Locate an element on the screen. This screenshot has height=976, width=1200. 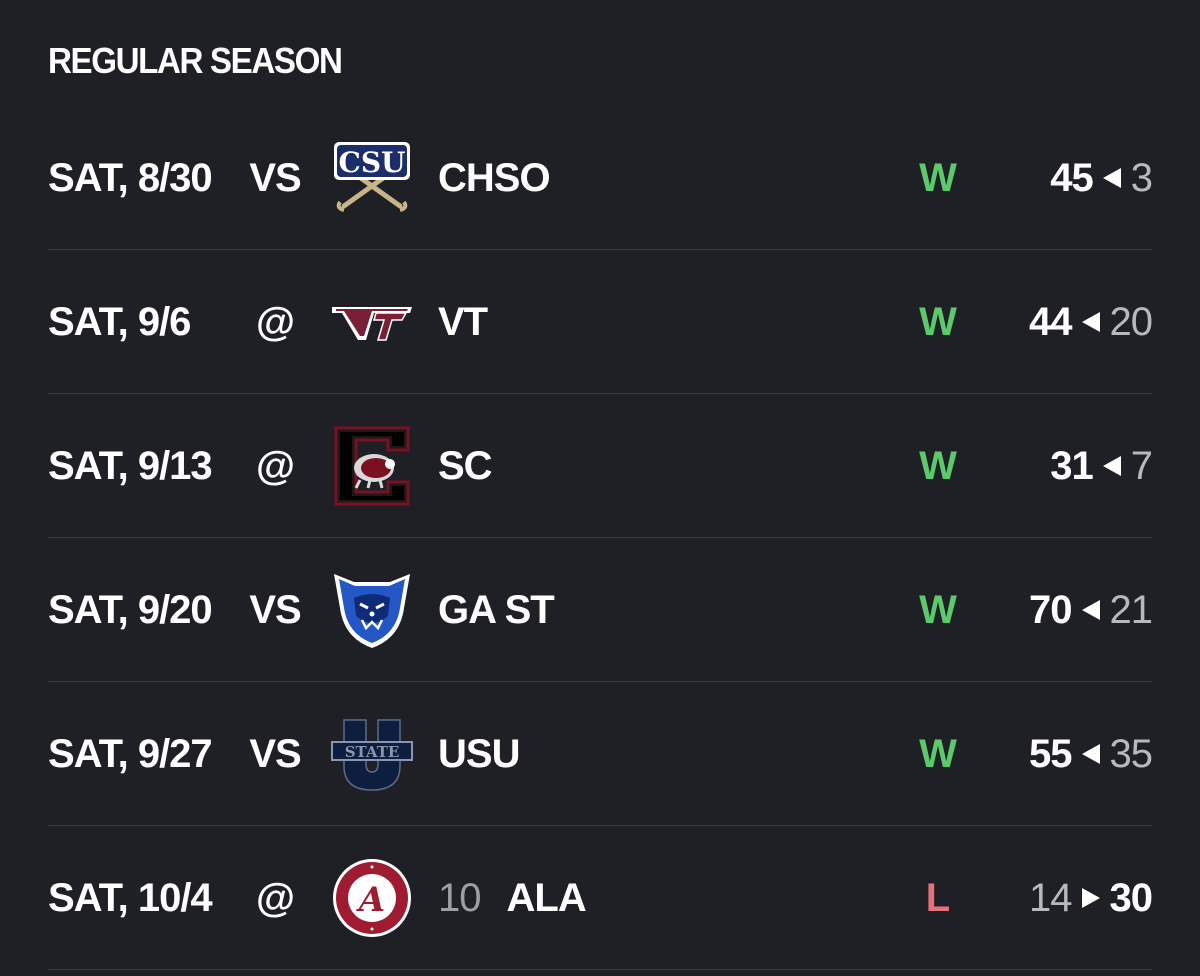
opponent-score: 7 is located at coordinates (1141, 465).